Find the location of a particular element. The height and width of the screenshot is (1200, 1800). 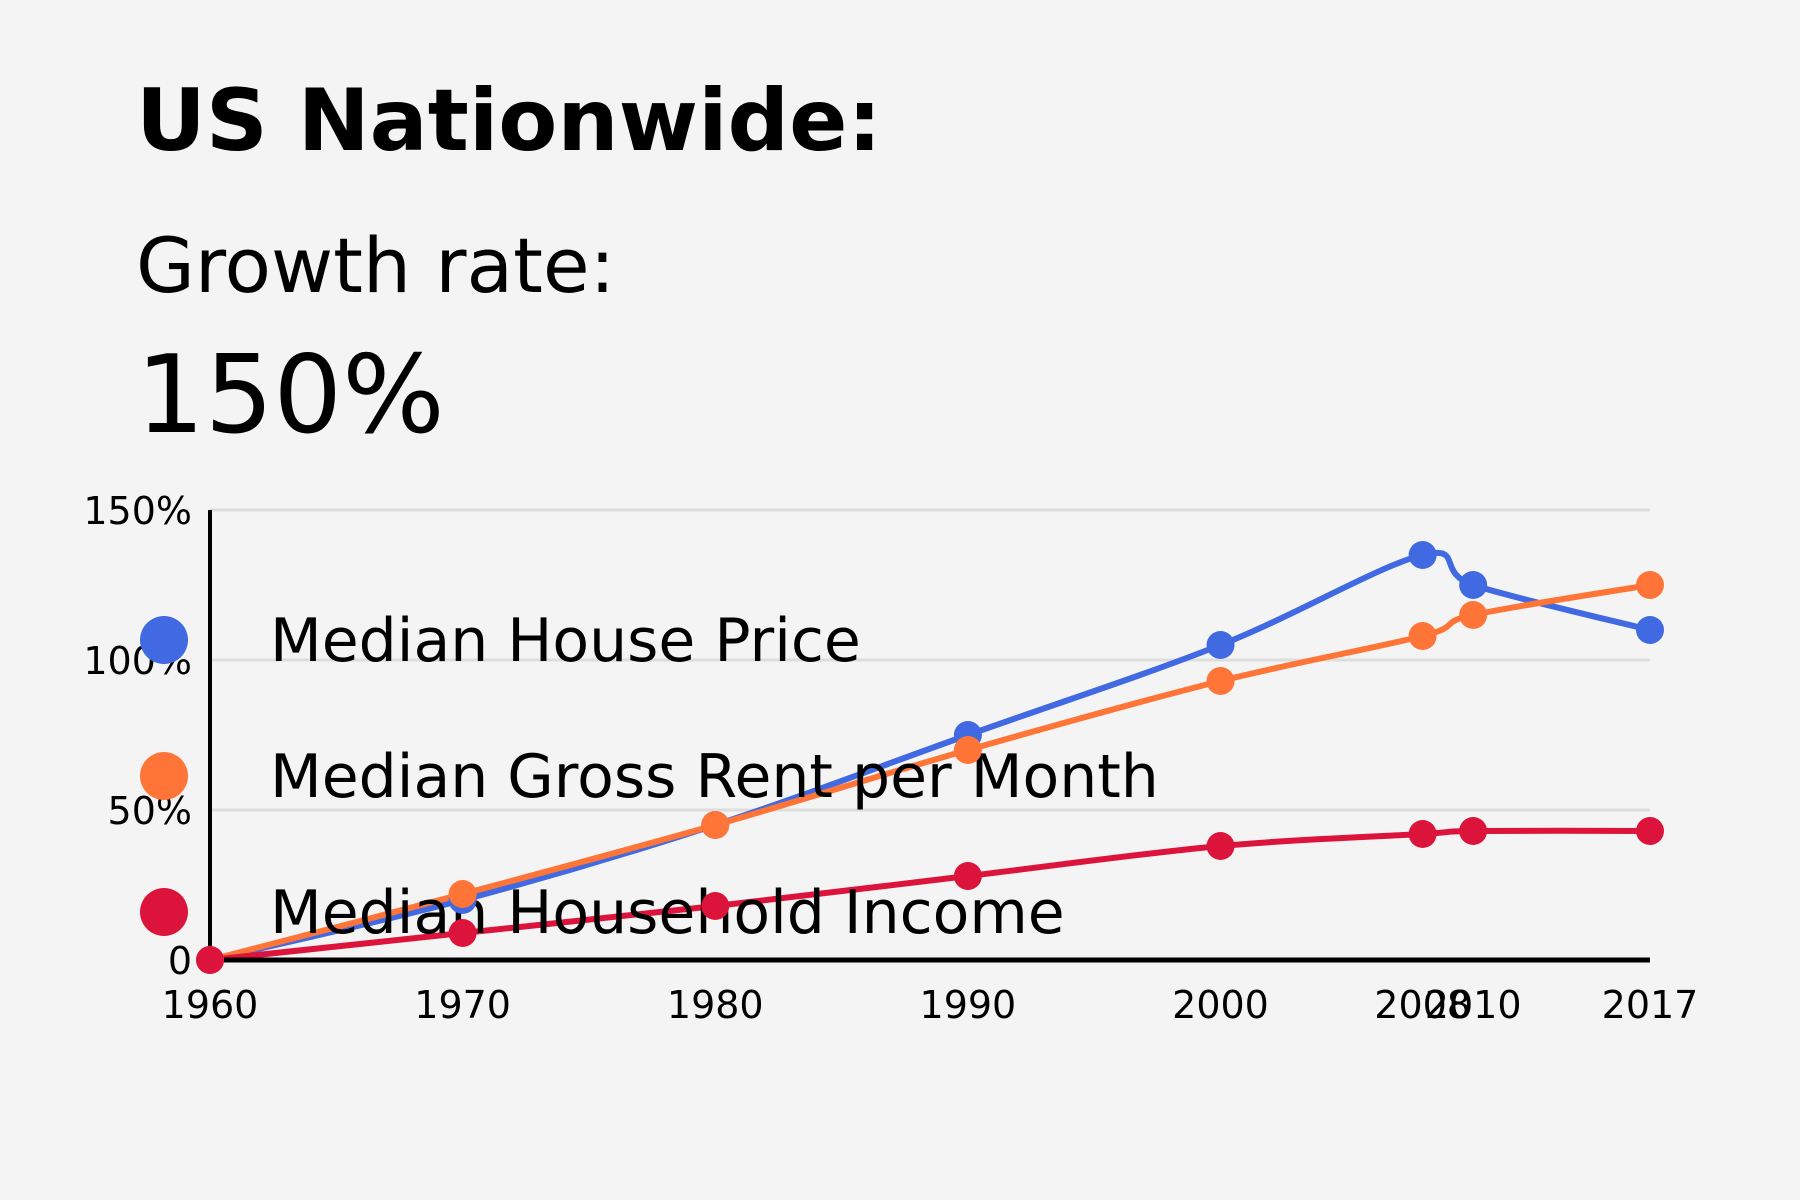

x-tick-label: 2008 is located at coordinates (1422, 1005).